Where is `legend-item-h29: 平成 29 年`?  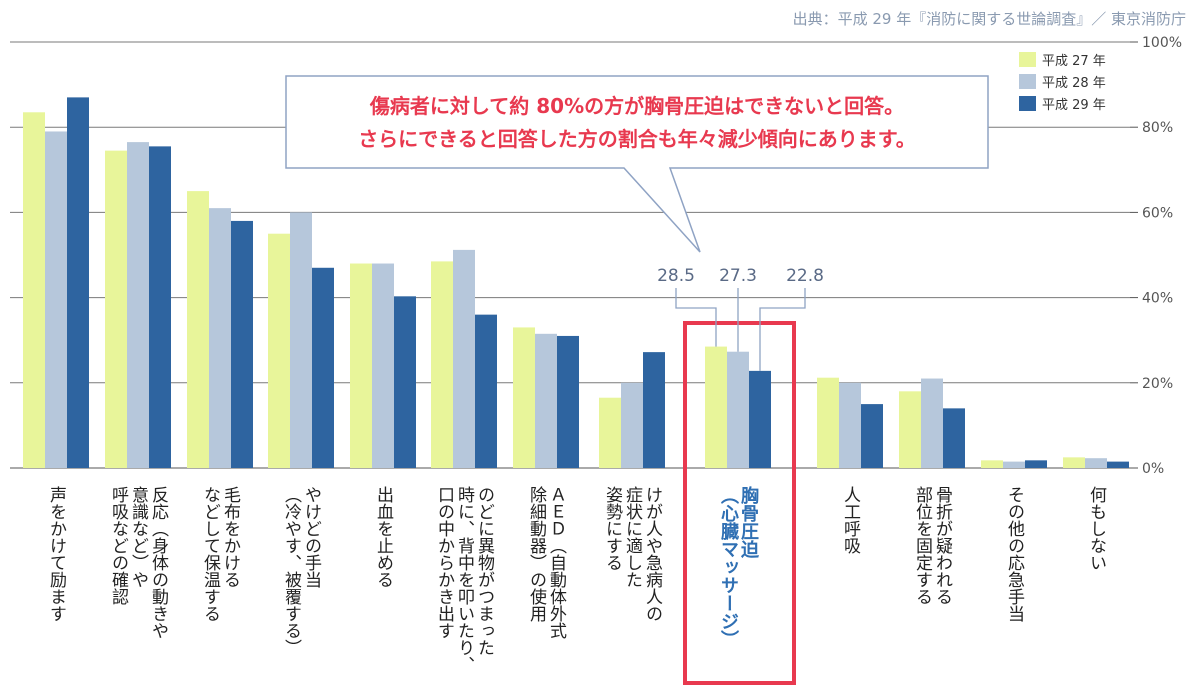
legend-item-h29: 平成 29 年 is located at coordinates (1062, 103).